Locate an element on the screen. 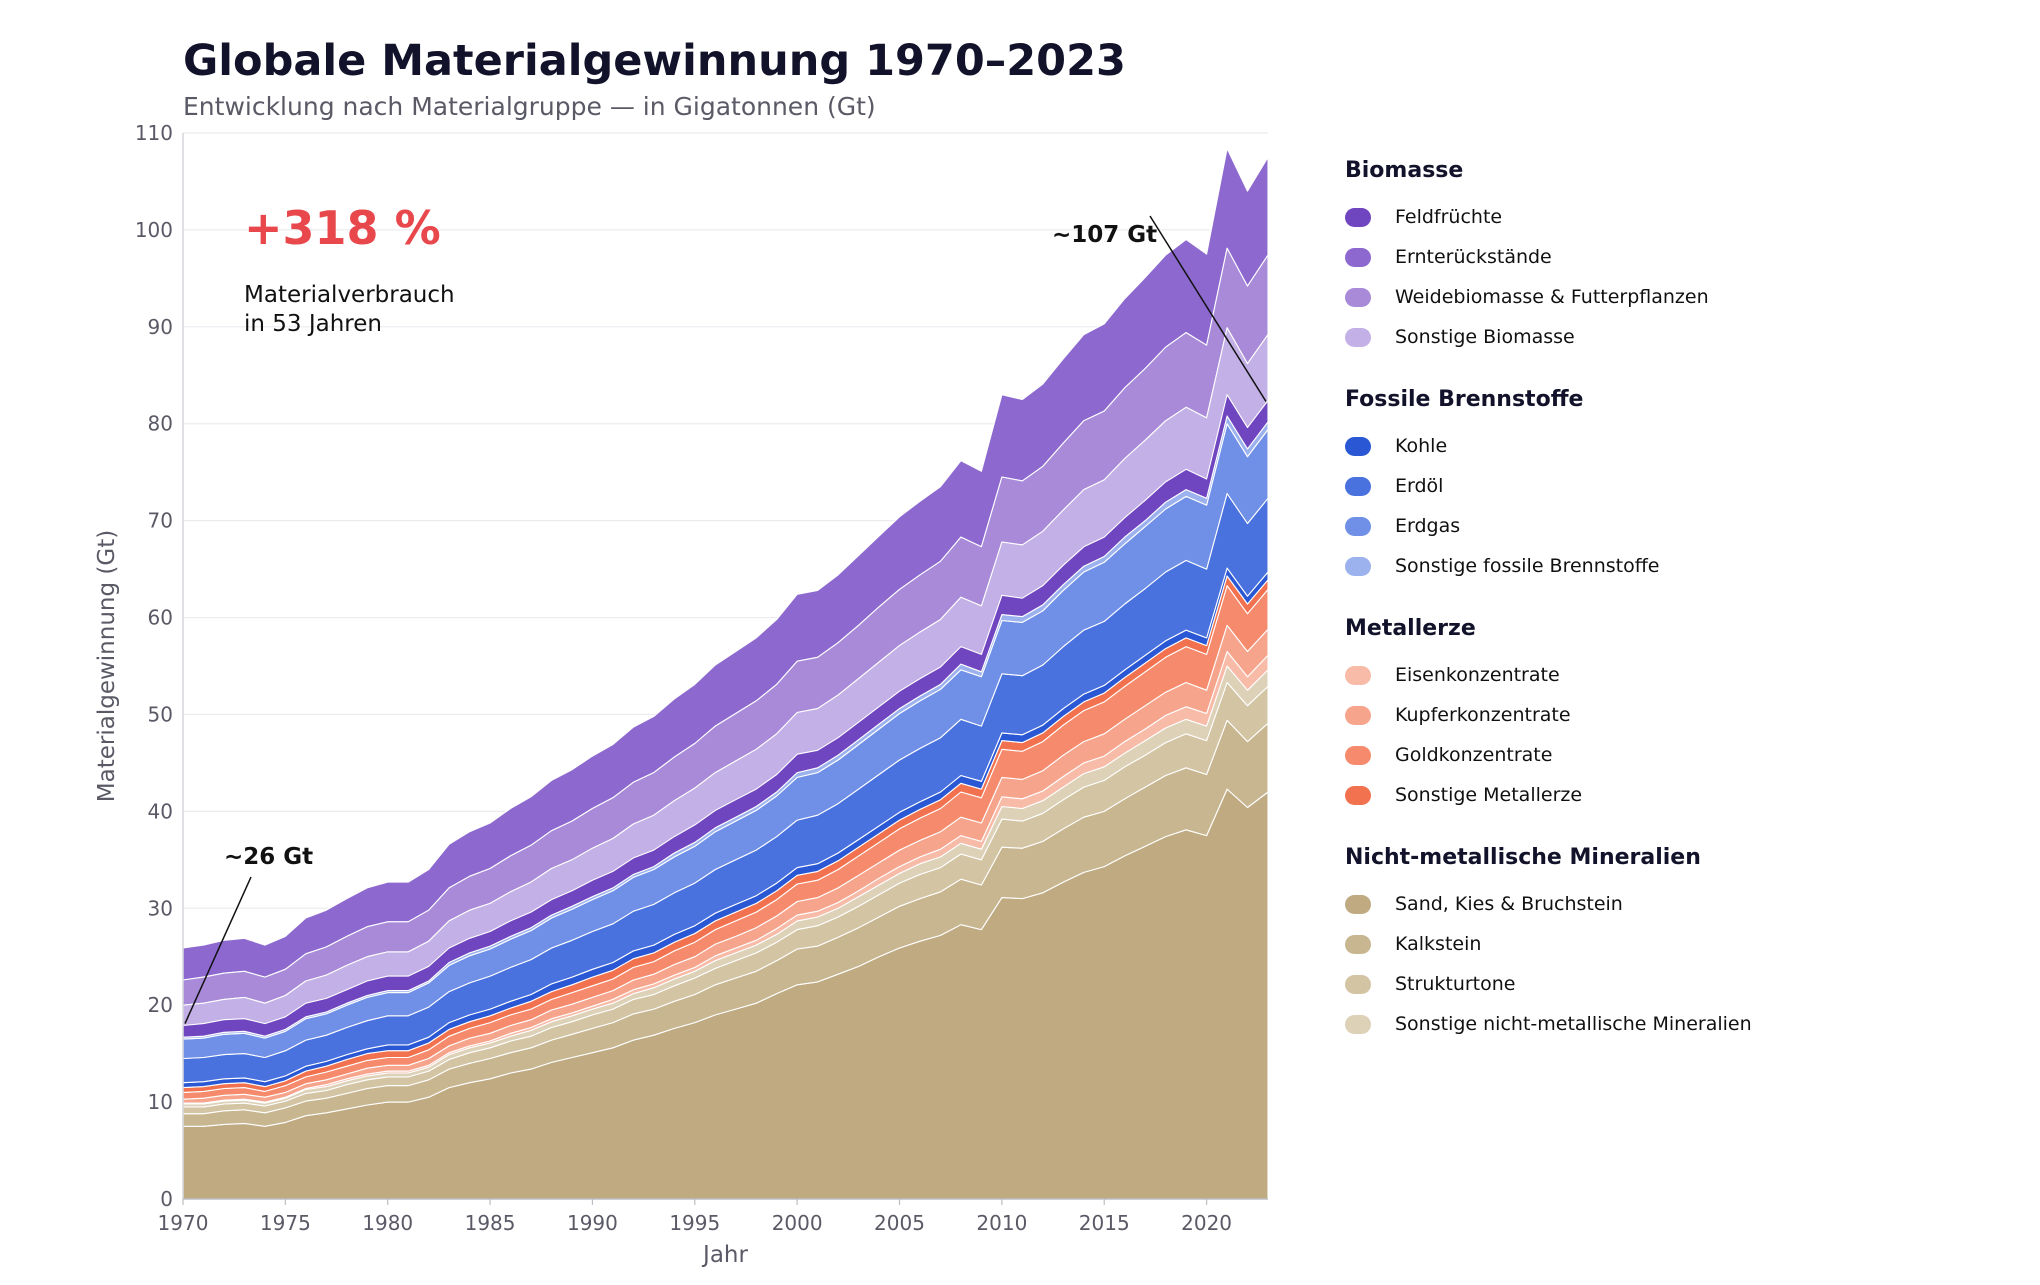 This screenshot has height=1285, width=2040. legend-item-sonstige-fossile-brennstoffe: Sonstige fossile Brennstoffe is located at coordinates (1680, 566).